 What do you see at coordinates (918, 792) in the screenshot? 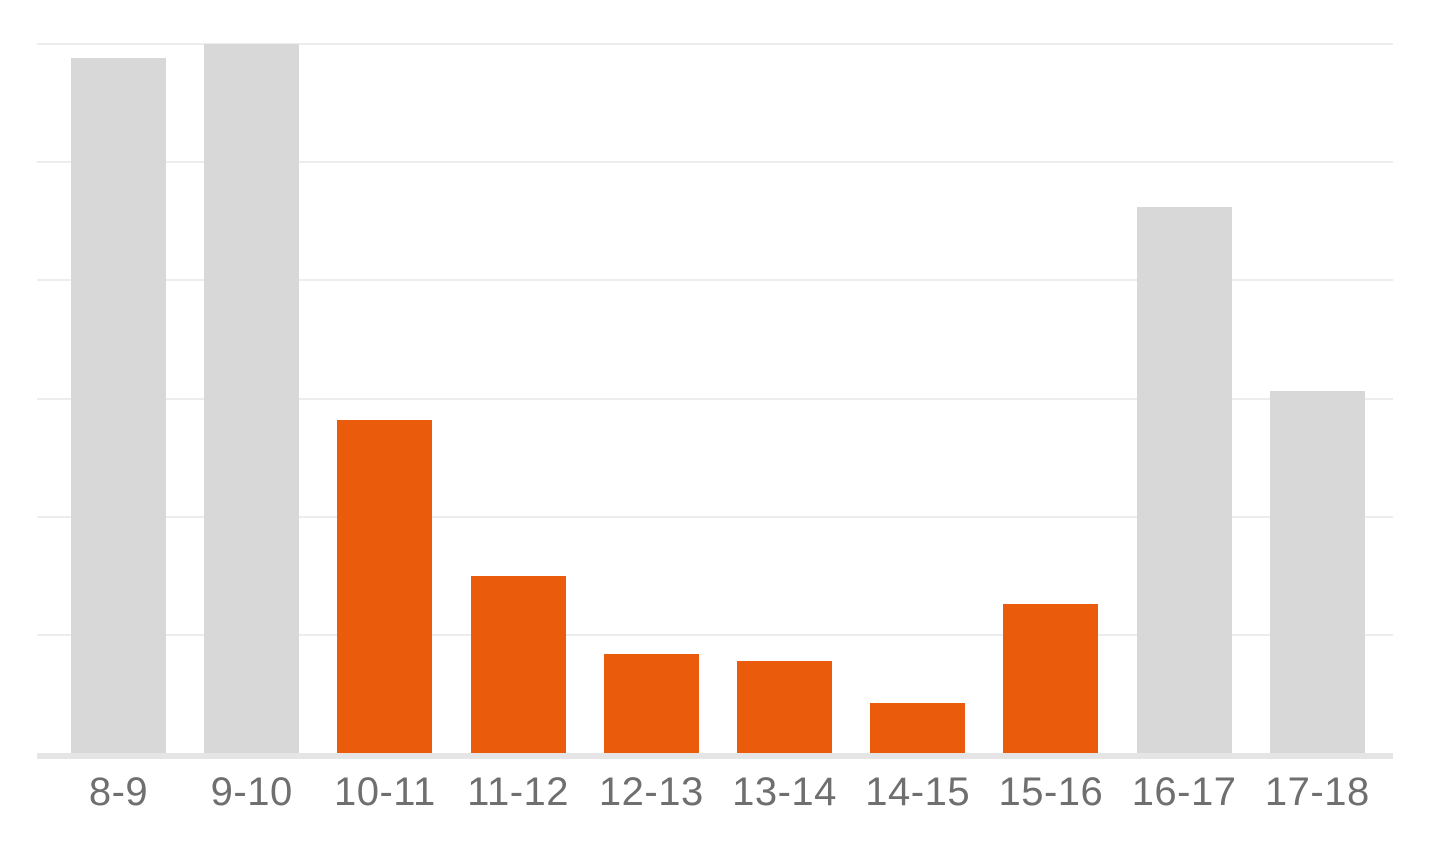
I see `x-axis-label-14-15: 14-15` at bounding box center [918, 792].